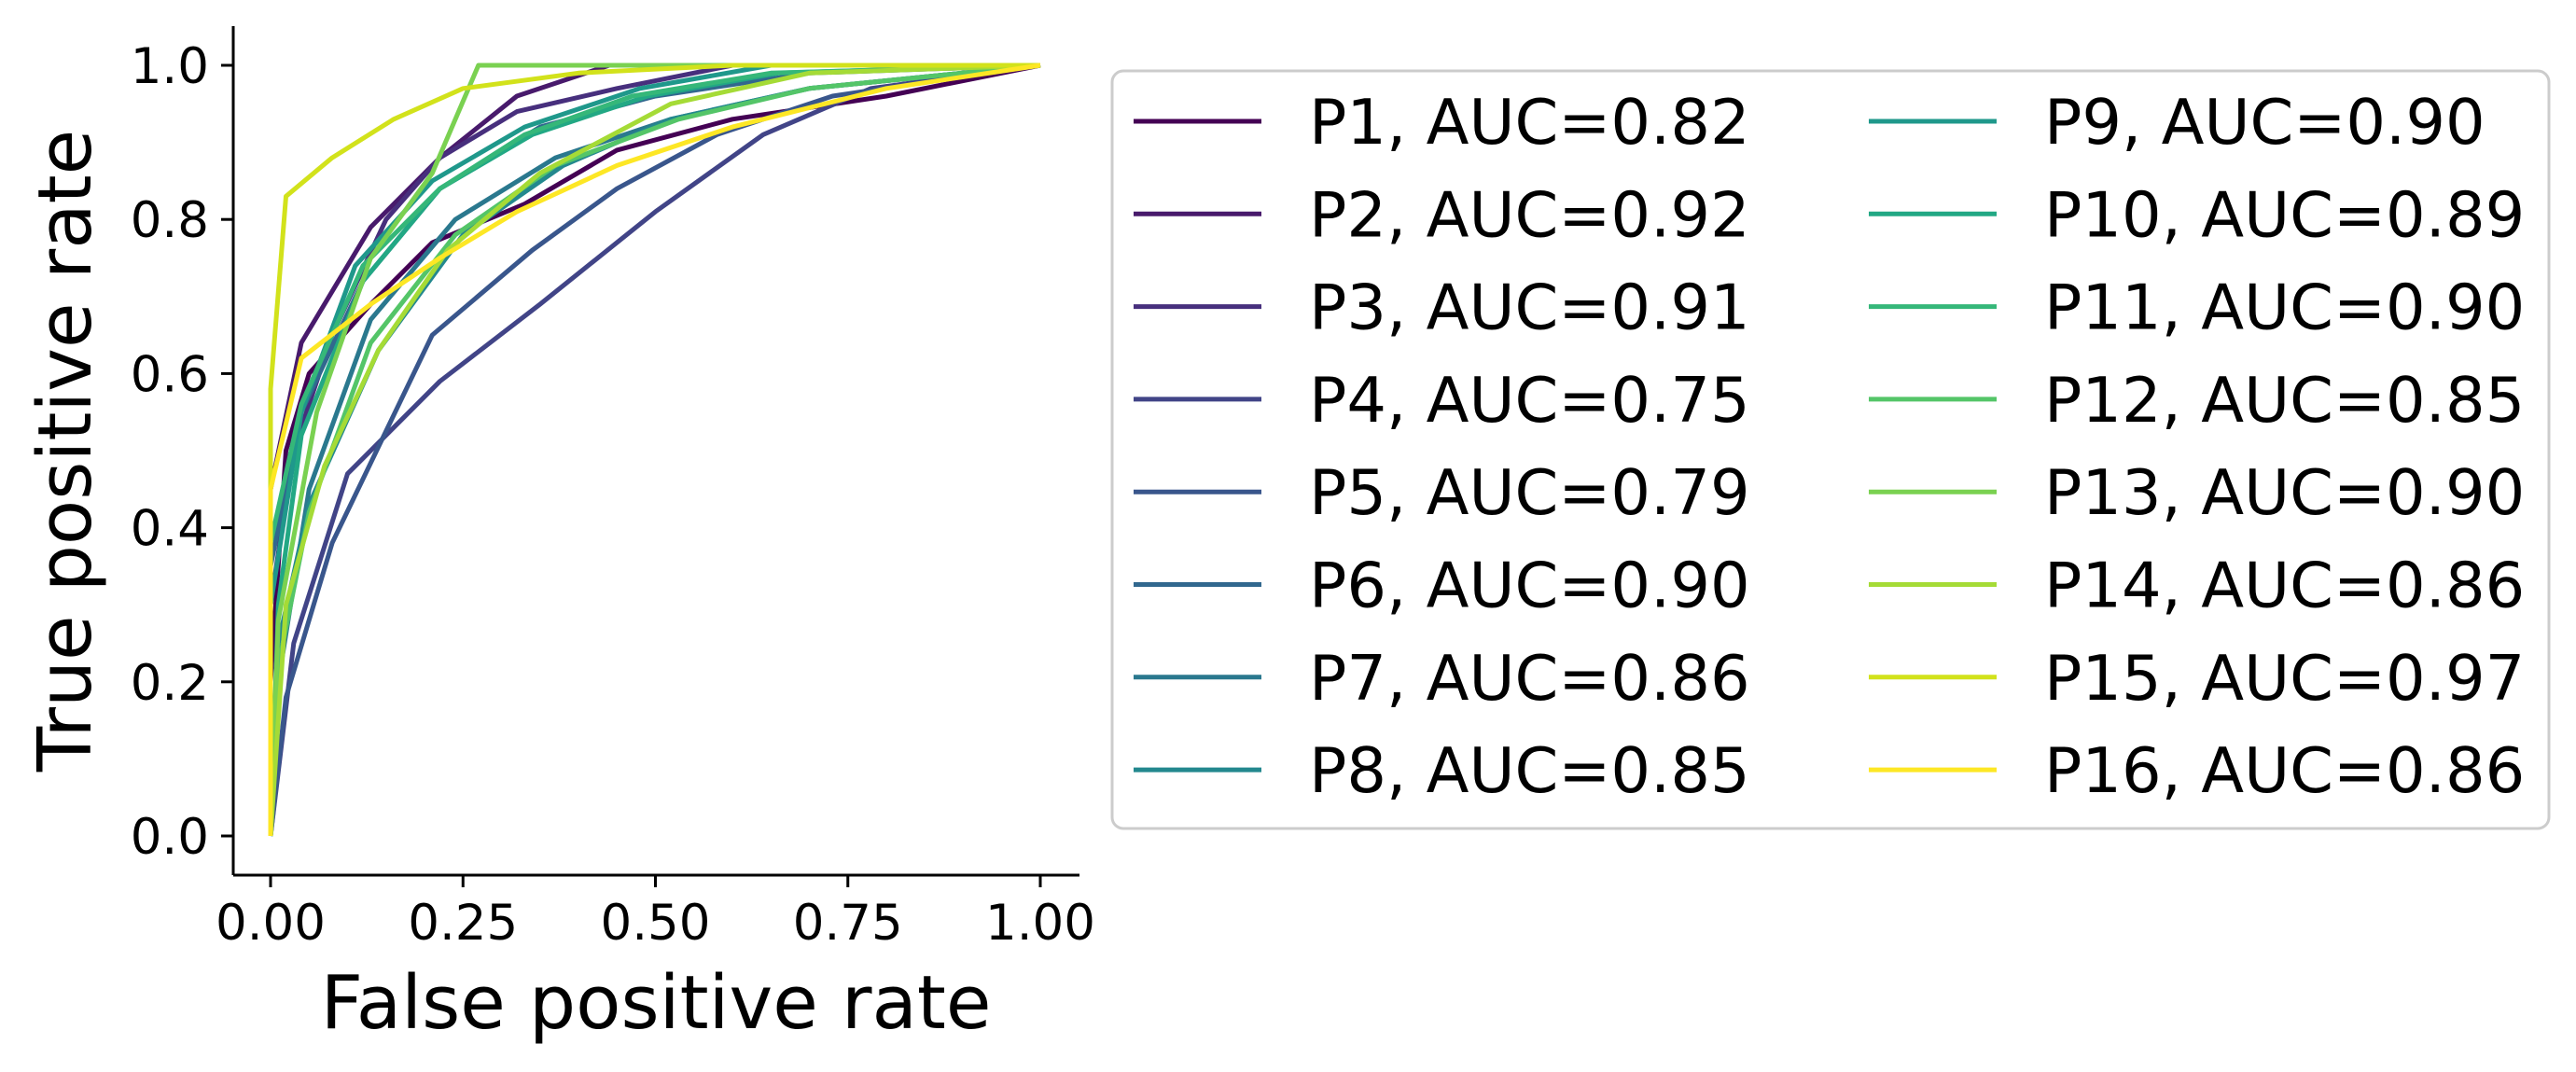 The width and height of the screenshot is (2576, 1072). Describe the element at coordinates (463, 923) in the screenshot. I see `x-tick-label: 0.25` at that location.